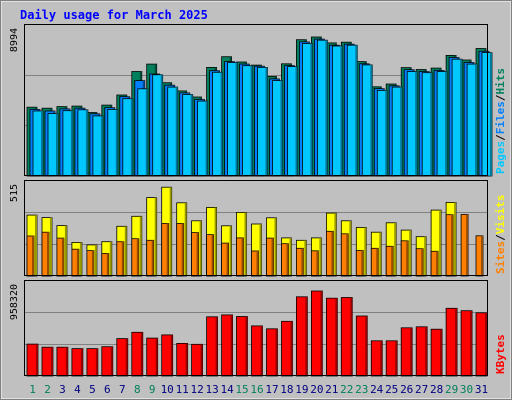 The image size is (512, 400). Describe the element at coordinates (500, 117) in the screenshot. I see `series-label-part: Files` at that location.